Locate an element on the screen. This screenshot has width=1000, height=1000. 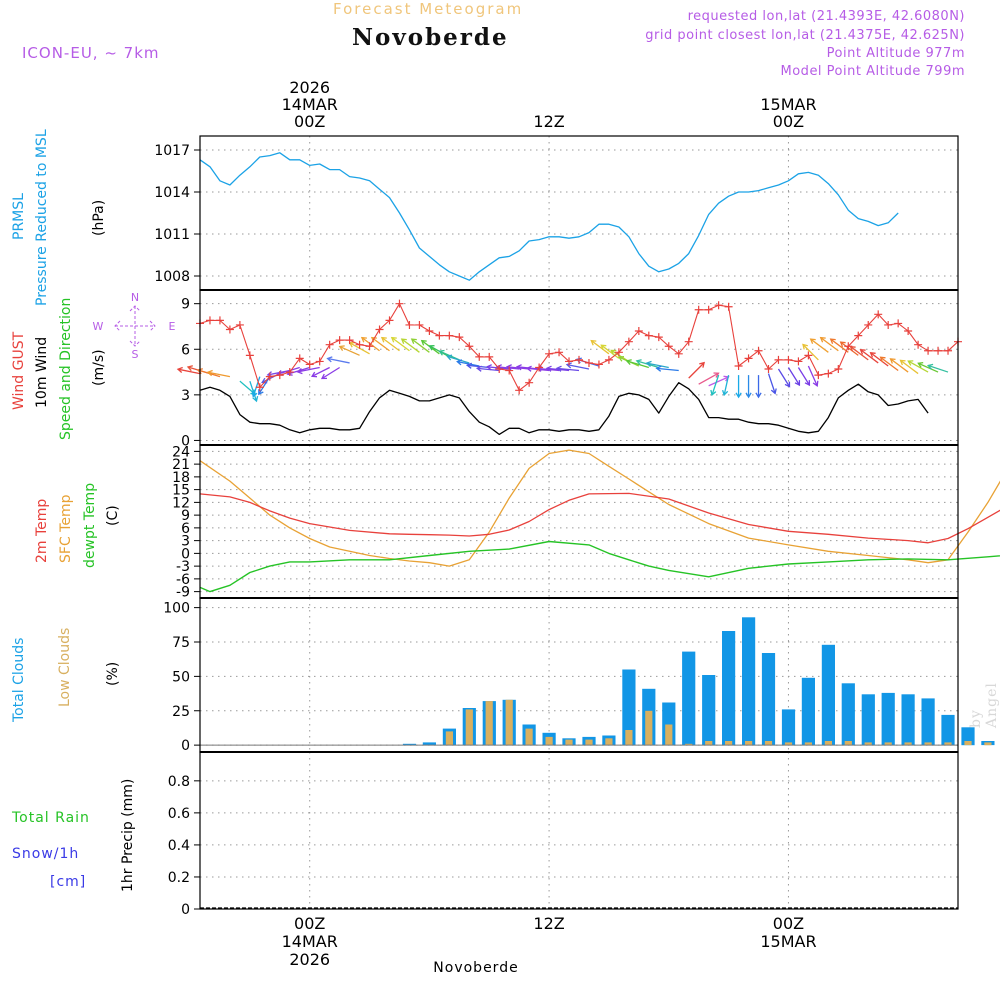
ytick-label: 6 is located at coordinates (185, 529).